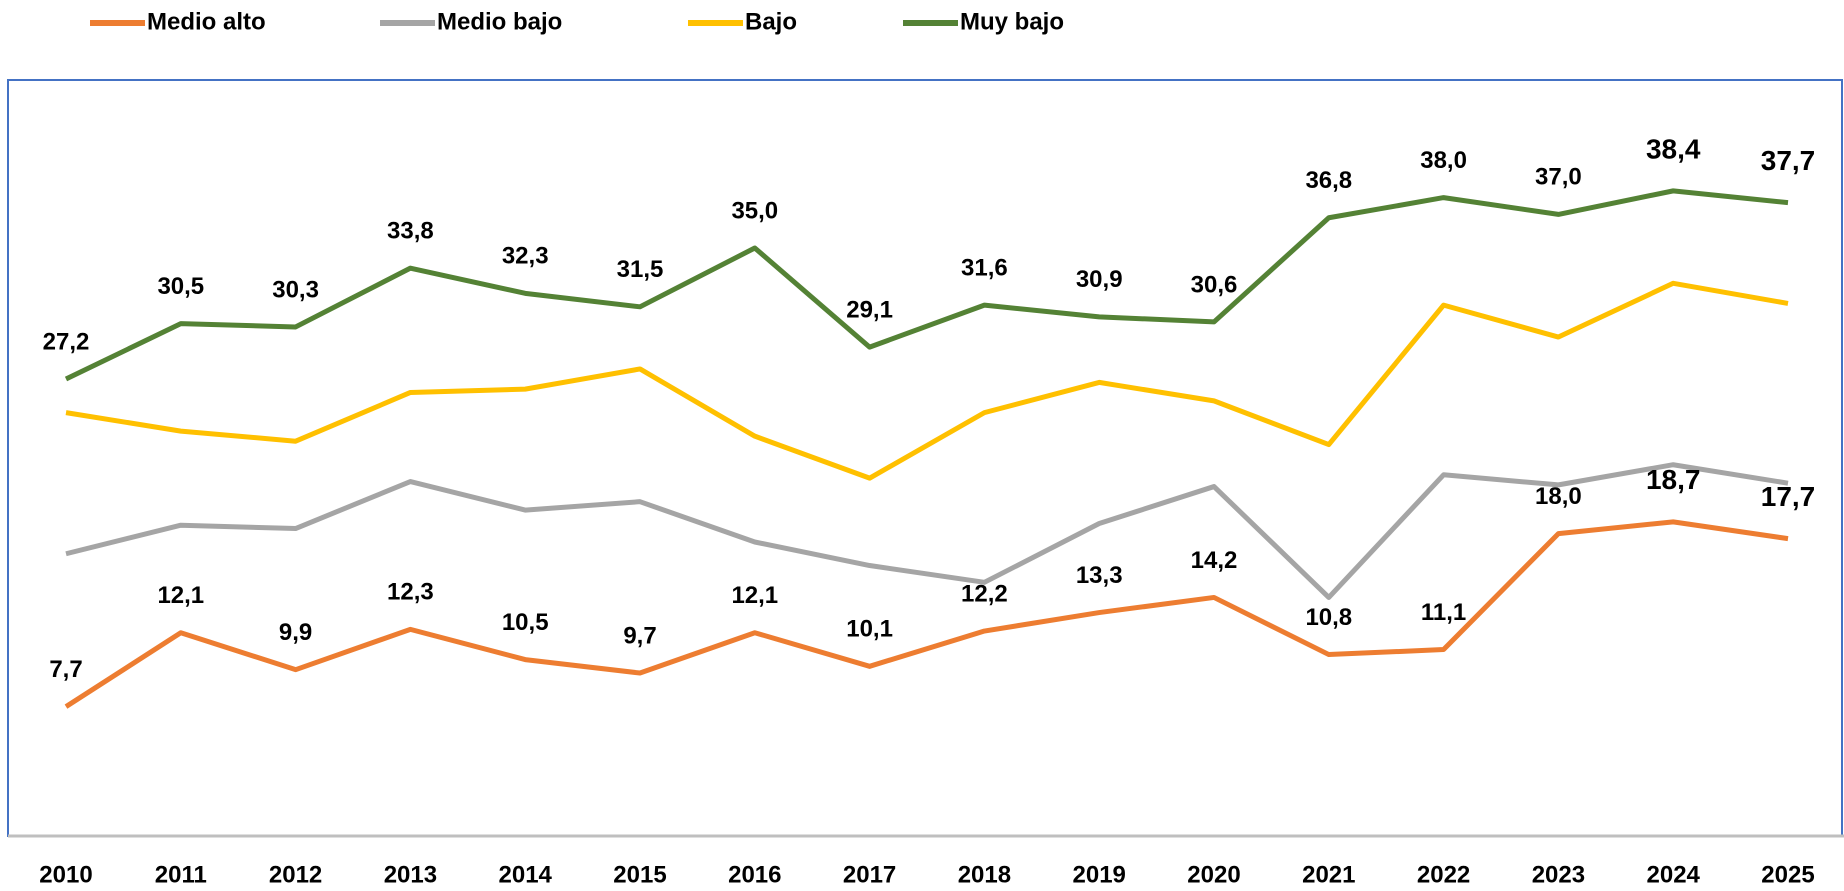  I want to click on legend-label: Medio alto, so click(206, 21).